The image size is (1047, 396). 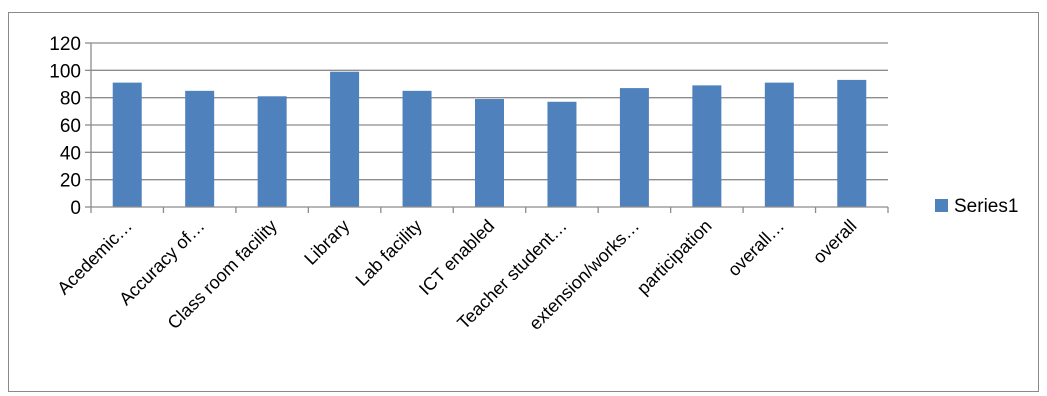 What do you see at coordinates (65, 71) in the screenshot?
I see `y-tick-label: 100` at bounding box center [65, 71].